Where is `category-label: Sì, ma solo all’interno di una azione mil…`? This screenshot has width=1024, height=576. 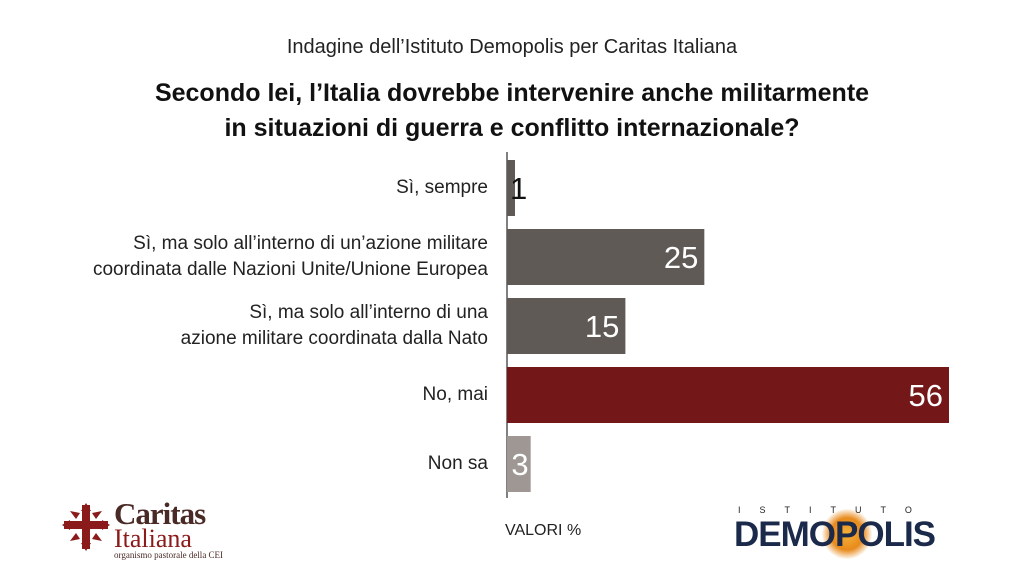 category-label: Sì, ma solo all’interno di una azione mil… is located at coordinates (268, 326).